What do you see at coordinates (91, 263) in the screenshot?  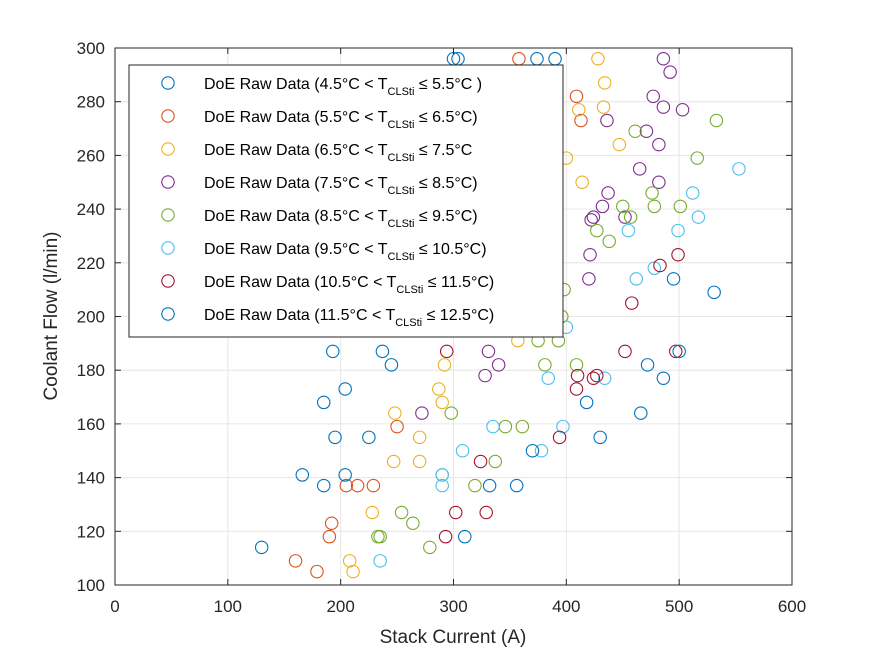 I see `y-tick-label: 220` at bounding box center [91, 263].